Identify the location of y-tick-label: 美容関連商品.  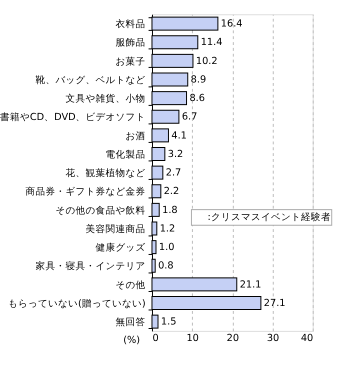
(116, 228).